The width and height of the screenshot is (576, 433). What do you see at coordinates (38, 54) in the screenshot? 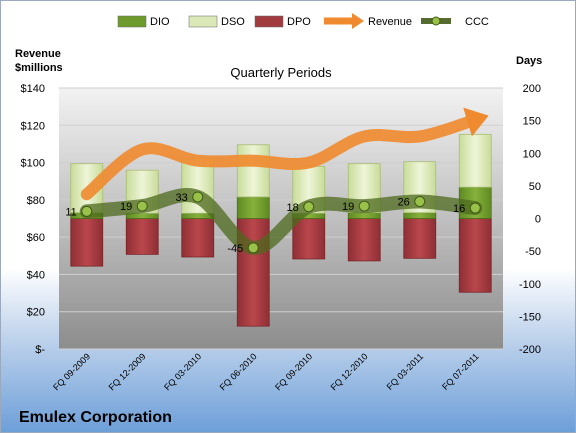
I see `left-axis-label-line: Revenue` at bounding box center [38, 54].